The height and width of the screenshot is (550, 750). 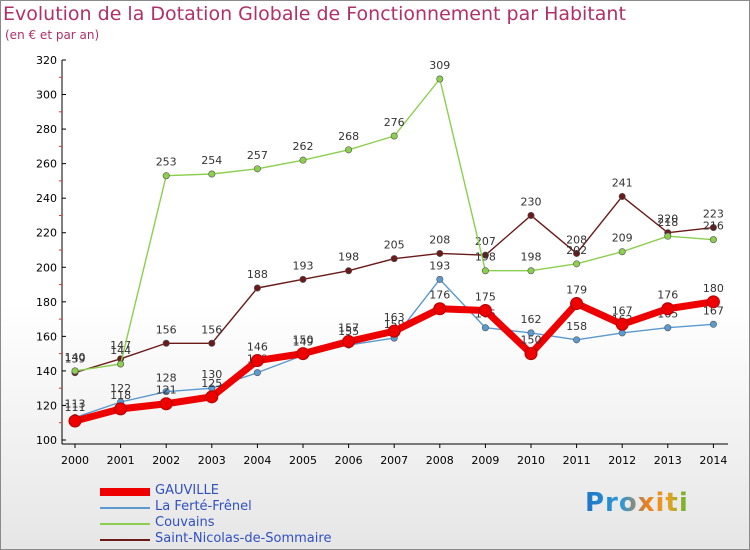 I want to click on data-label-couvains: 309, so click(x=439, y=65).